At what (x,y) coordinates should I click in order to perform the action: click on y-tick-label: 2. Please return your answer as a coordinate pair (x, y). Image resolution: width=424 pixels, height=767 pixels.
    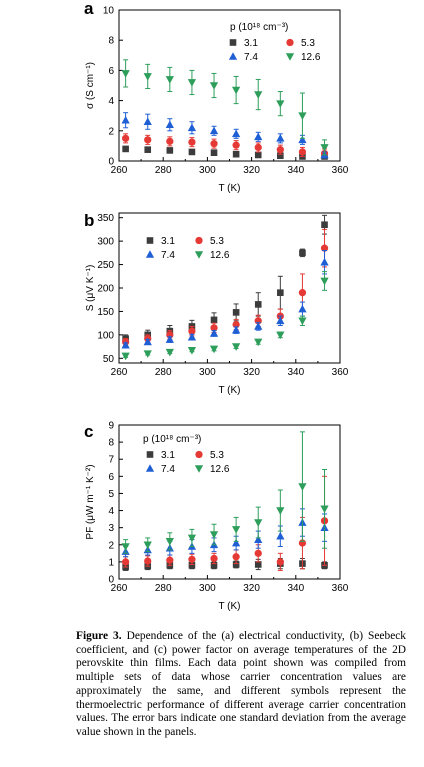
    Looking at the image, I should click on (111, 545).